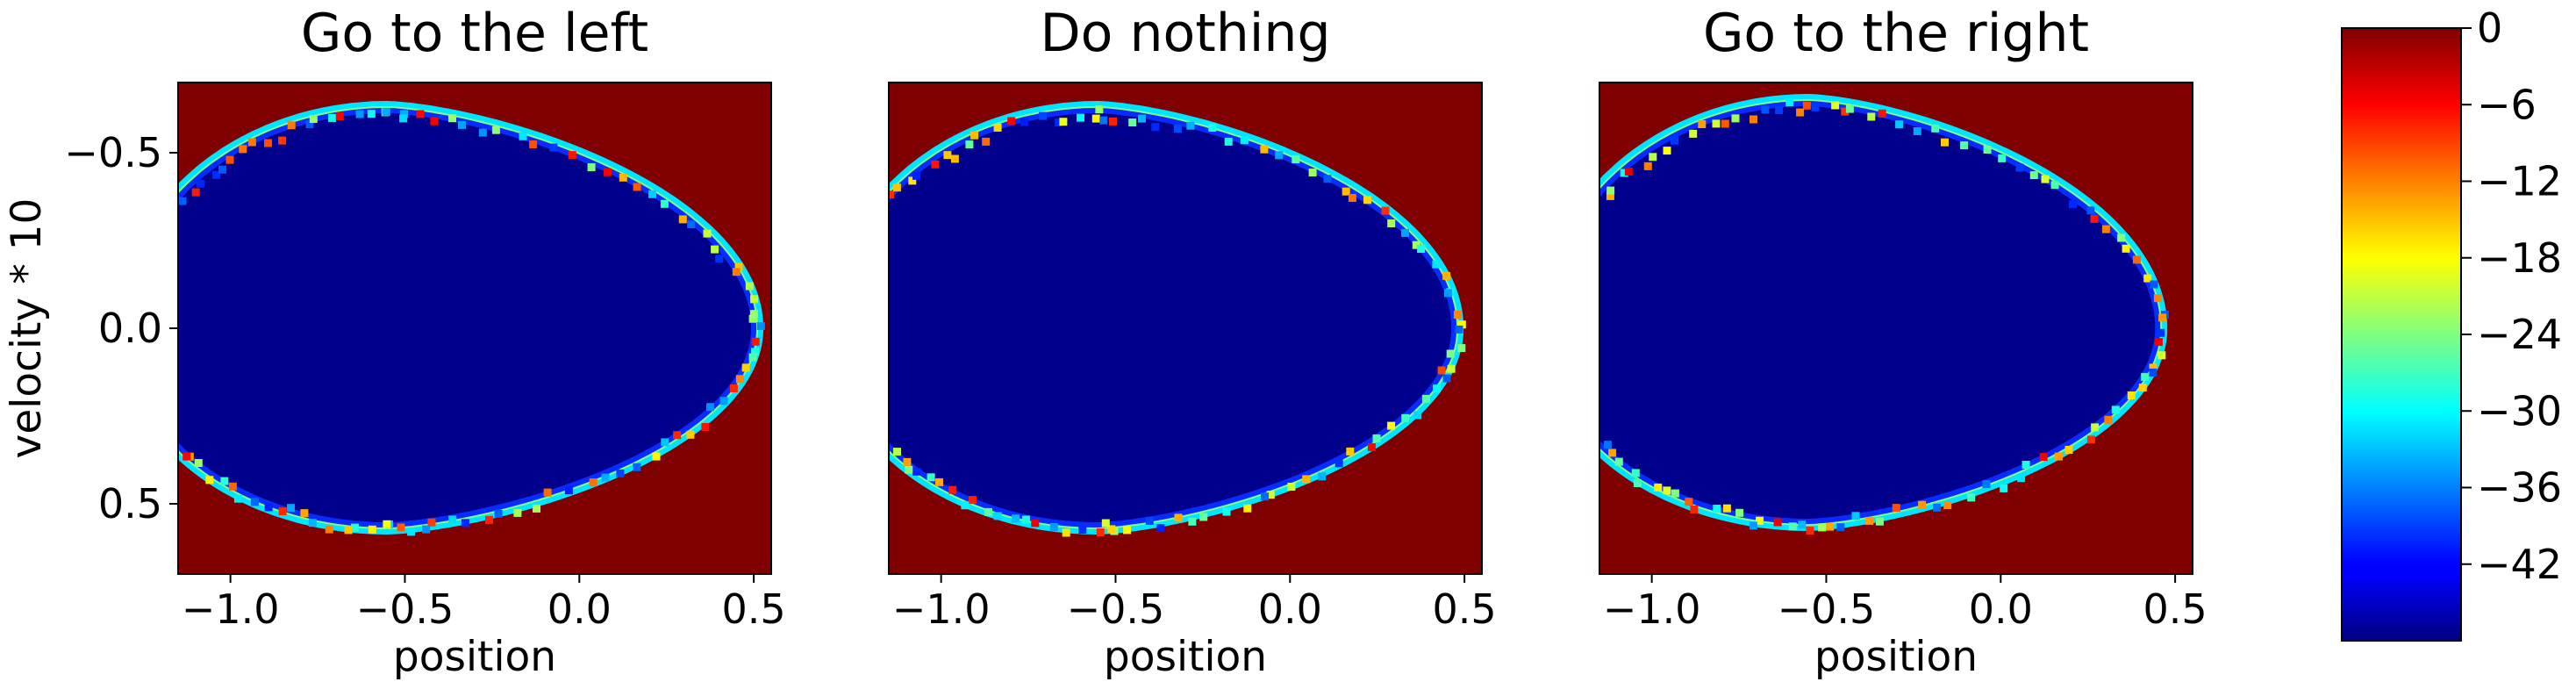 The image size is (2576, 689). I want to click on y-tick-label: −0.5, so click(113, 152).